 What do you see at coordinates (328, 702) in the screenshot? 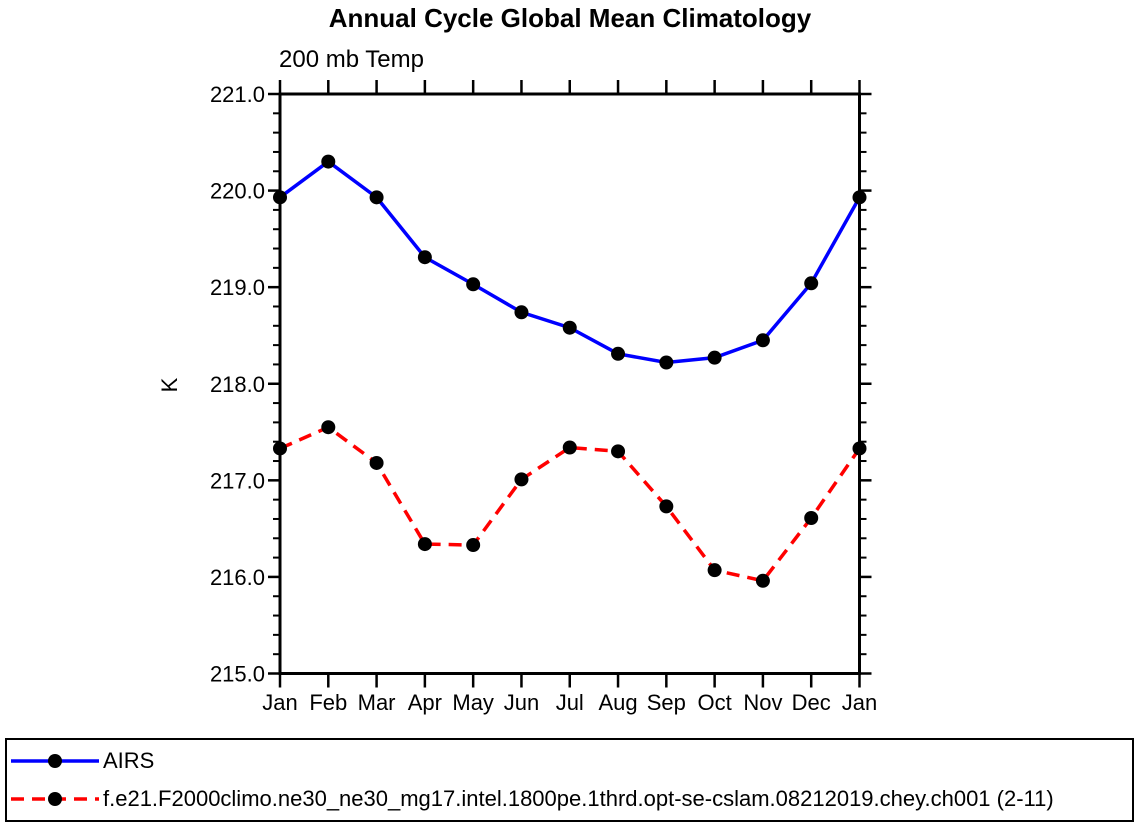
I see `x-tick-label: Feb` at bounding box center [328, 702].